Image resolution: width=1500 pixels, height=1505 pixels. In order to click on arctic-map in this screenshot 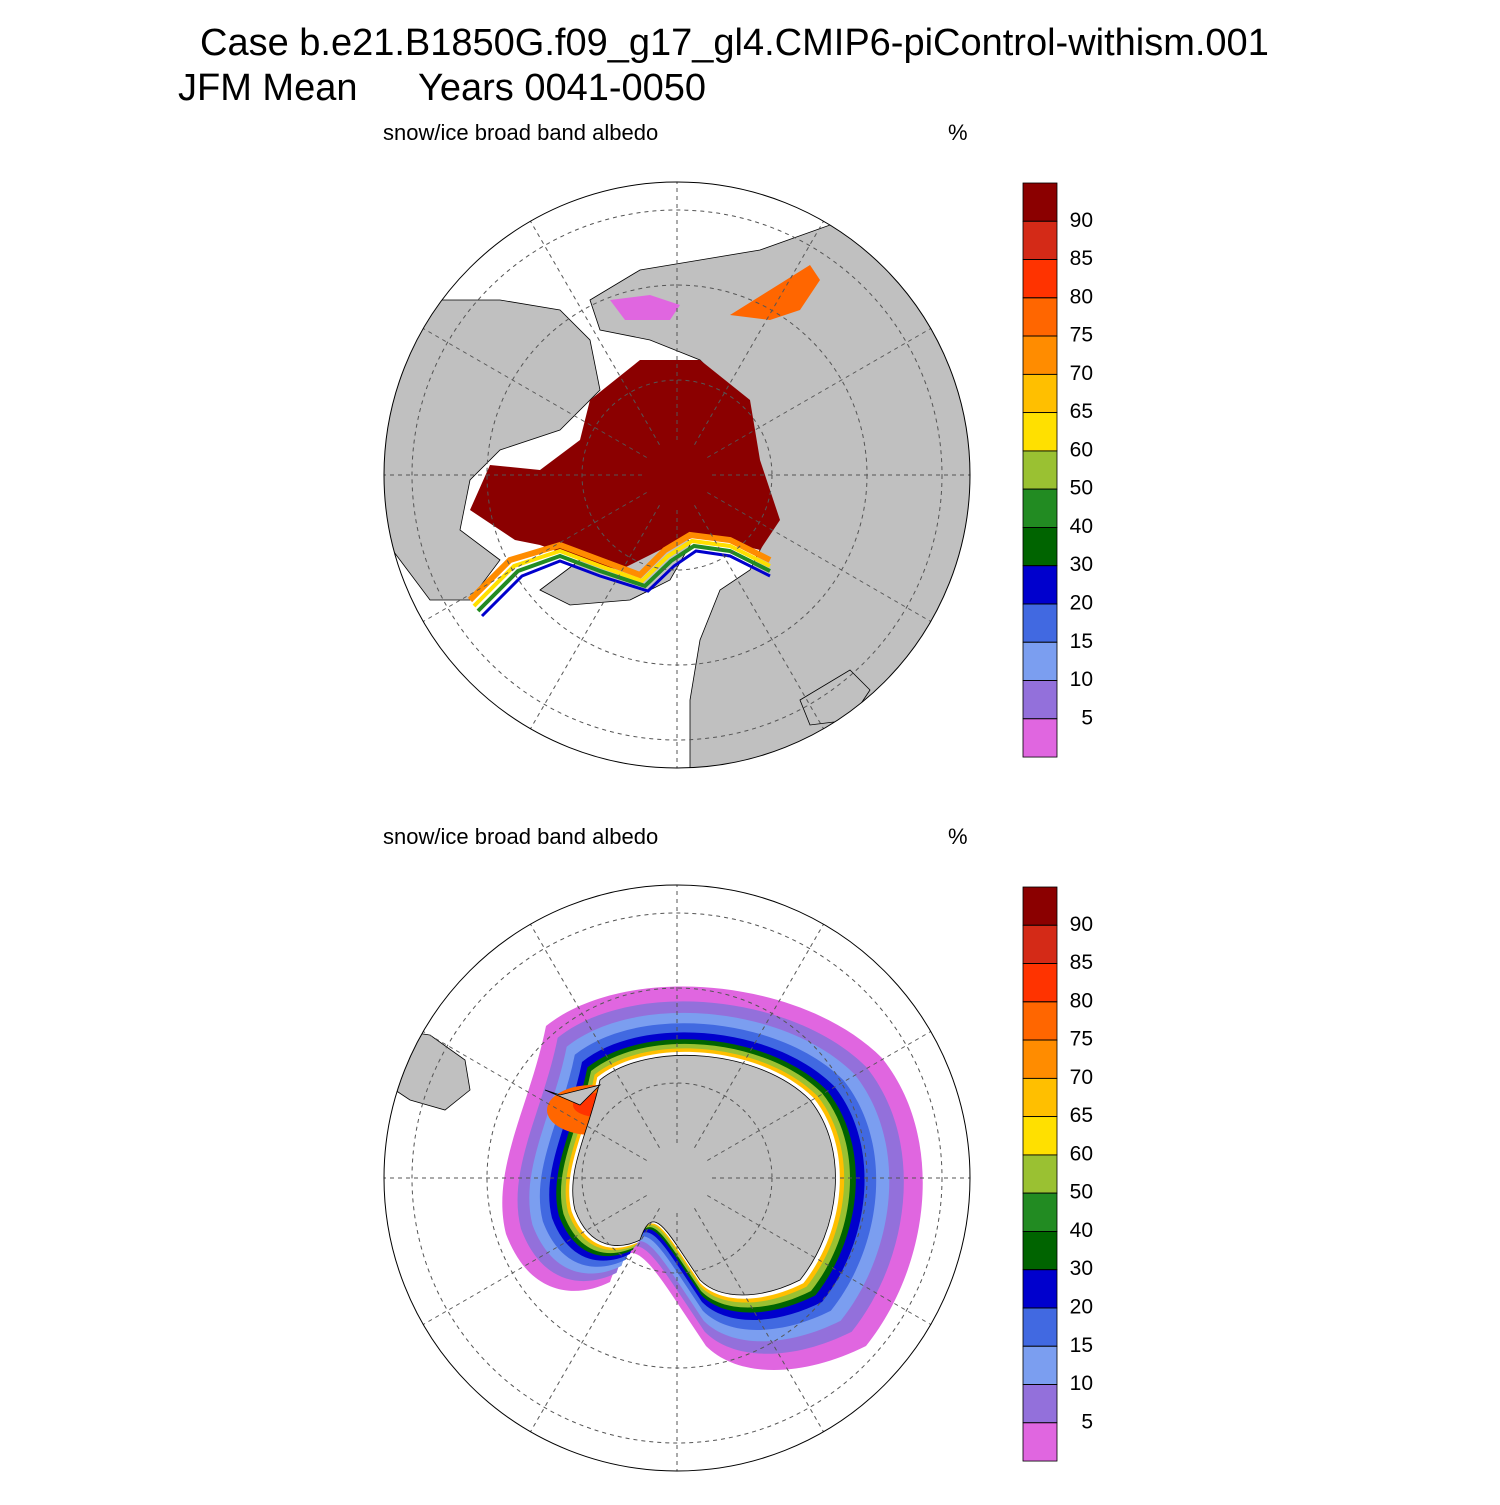, I will do `click(677, 496)`.